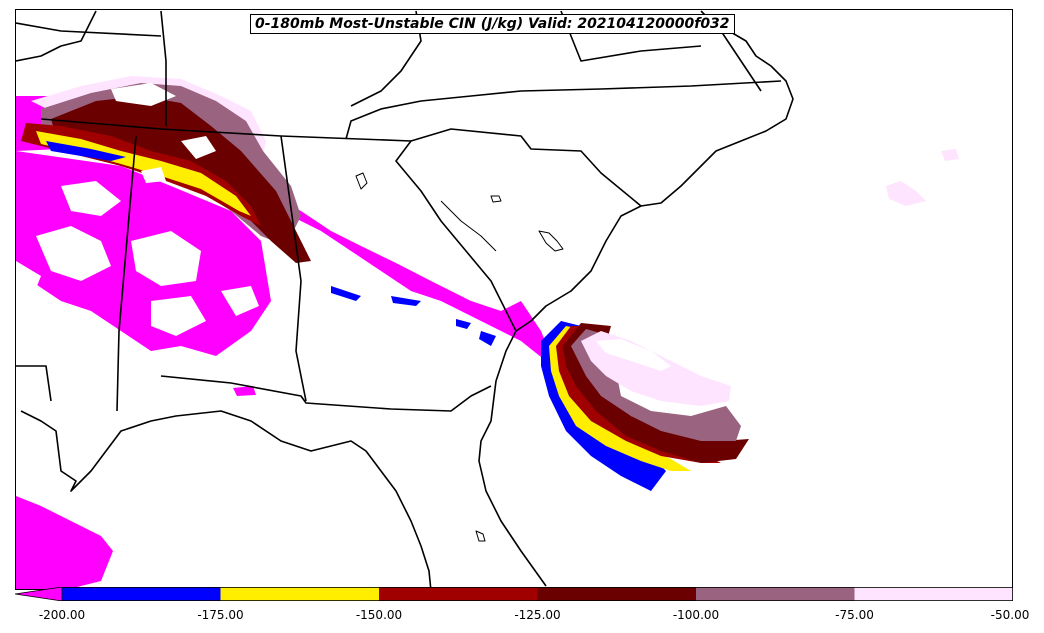 Image resolution: width=1044 pixels, height=633 pixels. What do you see at coordinates (631, 36) in the screenshot?
I see `state-border-md` at bounding box center [631, 36].